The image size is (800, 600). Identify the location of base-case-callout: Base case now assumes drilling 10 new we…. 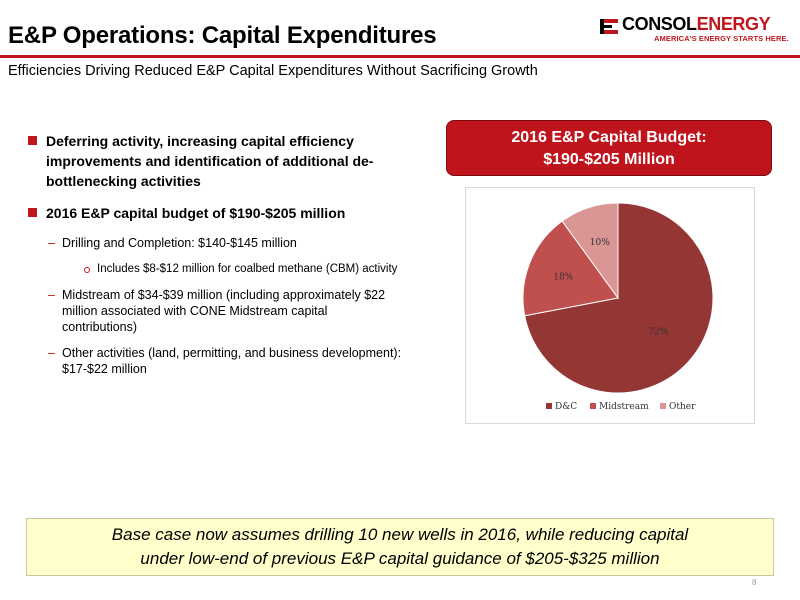
(400, 547).